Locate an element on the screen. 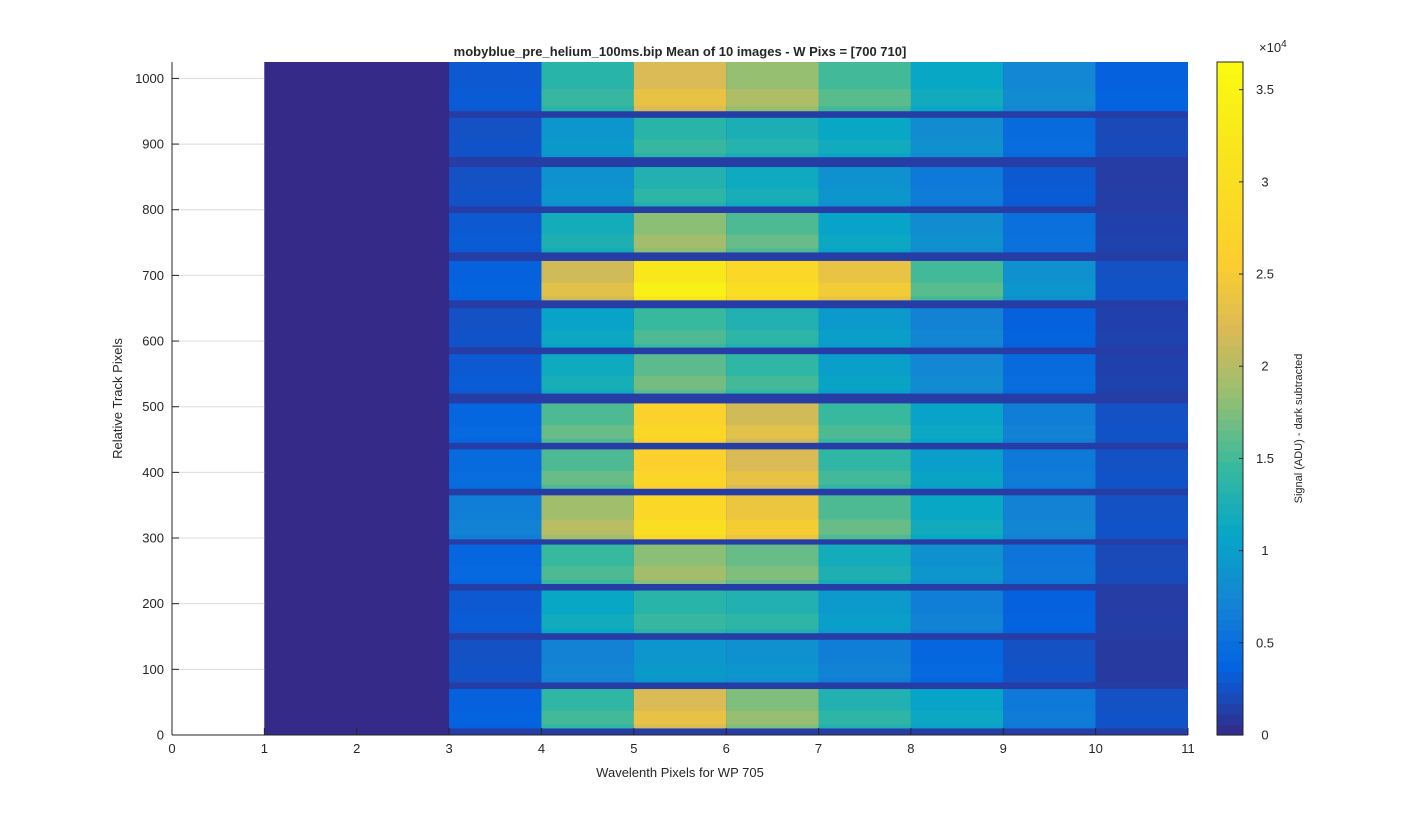 The image size is (1425, 825). heatmap-cell-shade-t7-c4 is located at coordinates (772, 382).